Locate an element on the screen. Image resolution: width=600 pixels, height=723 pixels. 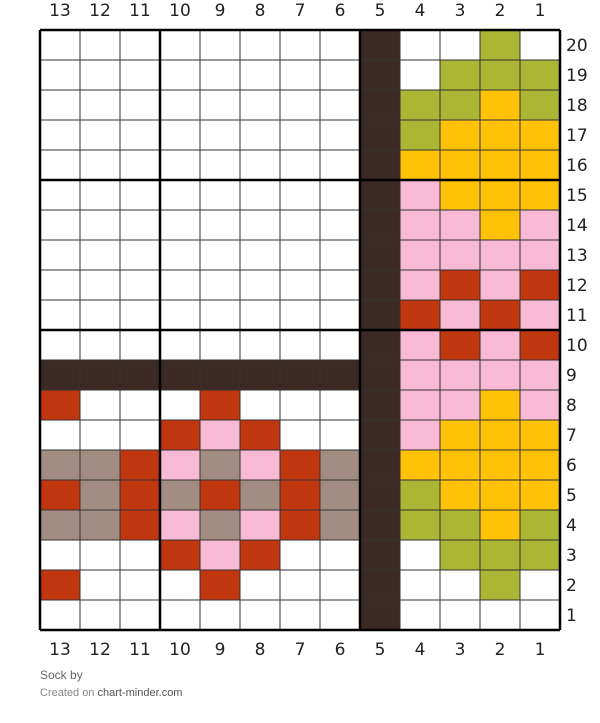
cell-r12-c13 is located at coordinates (60, 285).